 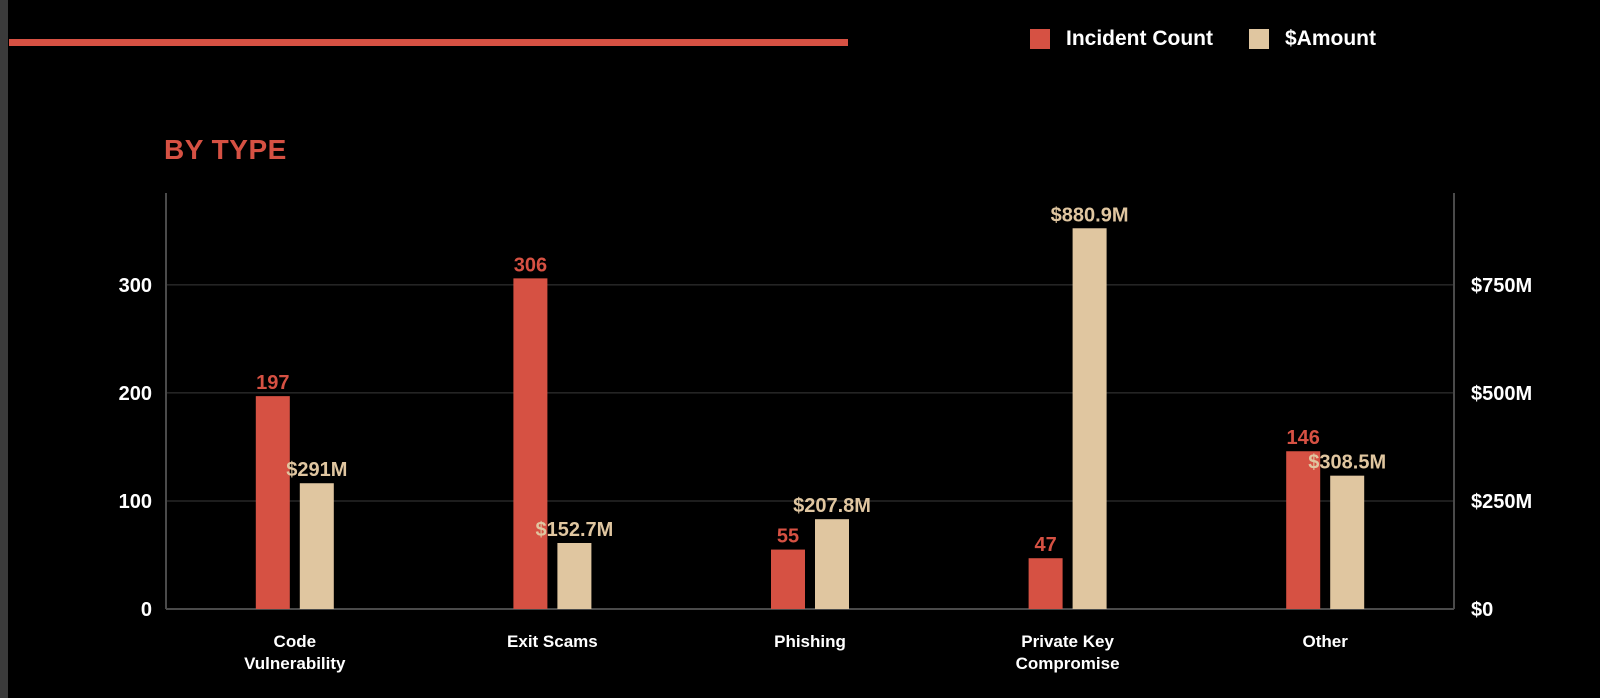 I want to click on legend-item-incident-count: Incident Count, so click(x=1121, y=39).